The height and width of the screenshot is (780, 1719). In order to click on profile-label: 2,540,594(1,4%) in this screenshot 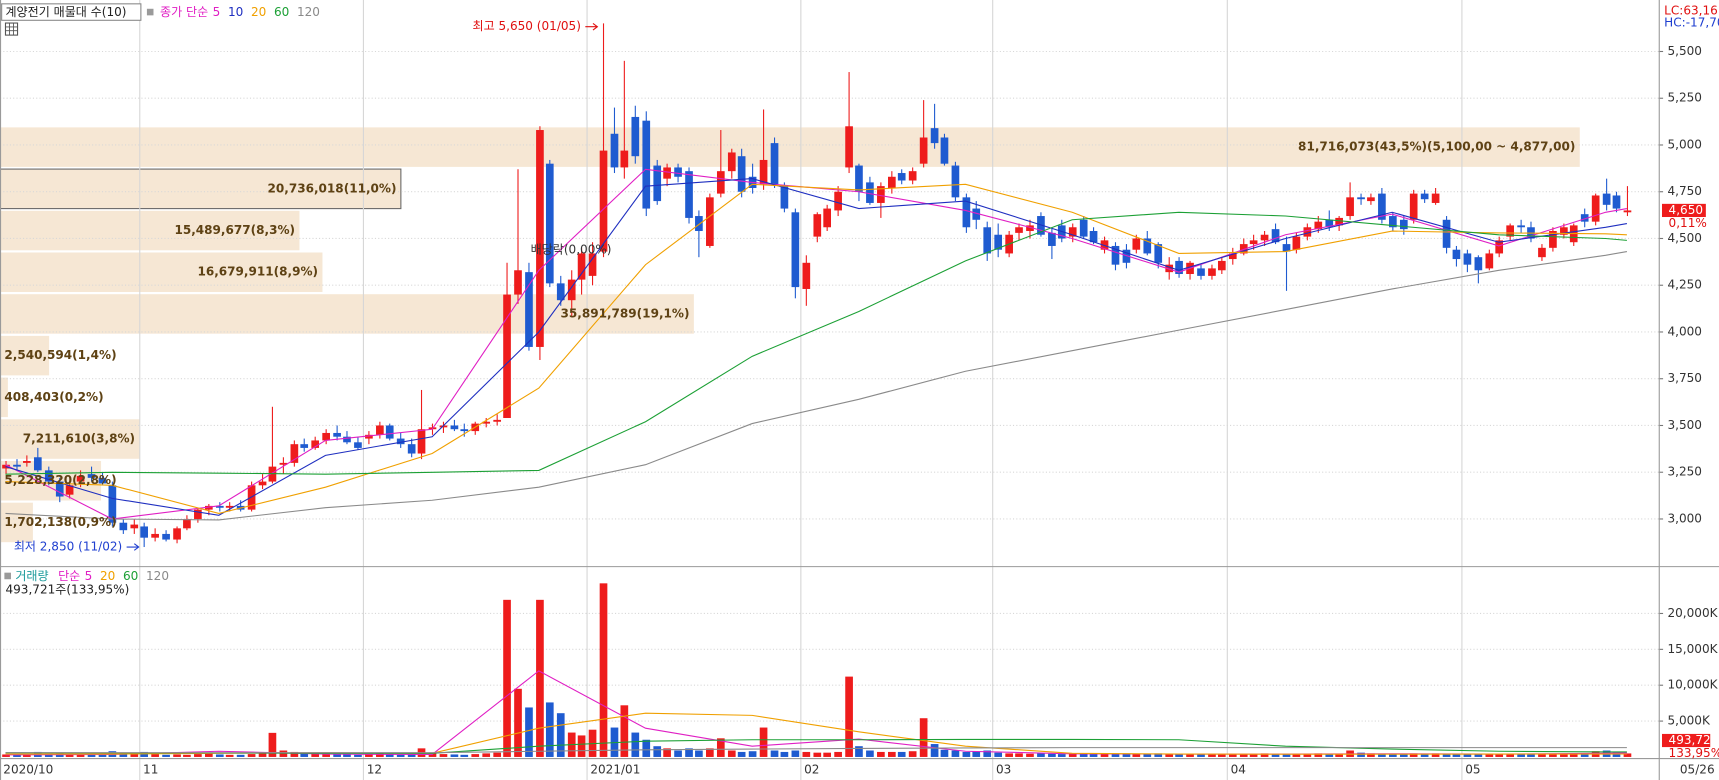, I will do `click(60, 355)`.